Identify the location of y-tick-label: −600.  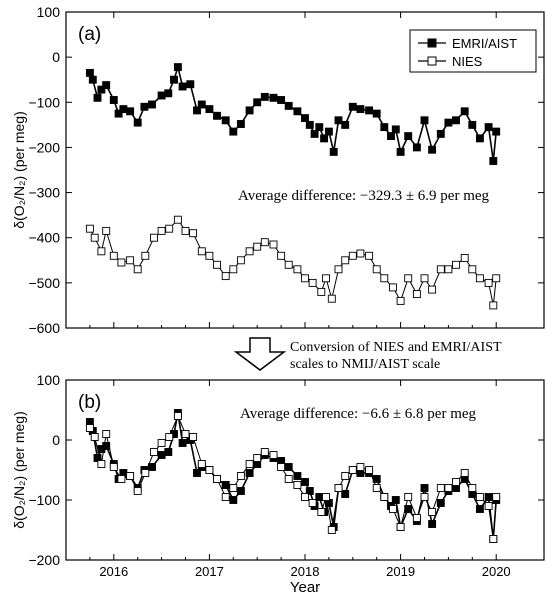
(44, 328).